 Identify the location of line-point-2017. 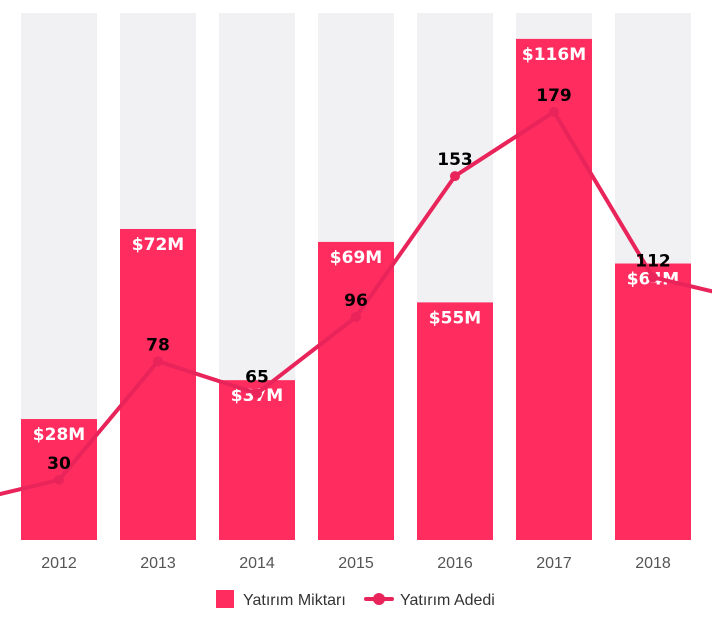
(554, 111).